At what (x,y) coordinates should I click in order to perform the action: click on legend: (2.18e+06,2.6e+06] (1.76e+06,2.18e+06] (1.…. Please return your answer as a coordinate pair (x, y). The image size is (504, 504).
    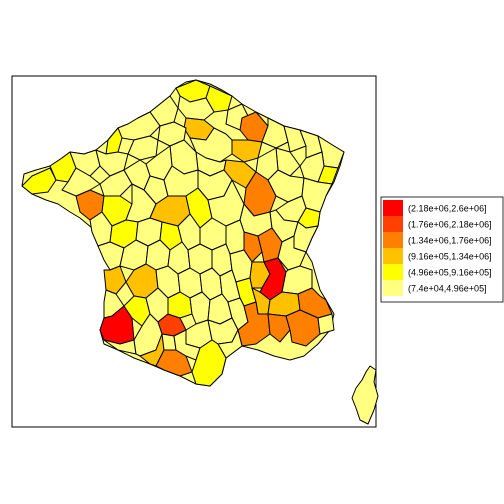
    Looking at the image, I should click on (442, 249).